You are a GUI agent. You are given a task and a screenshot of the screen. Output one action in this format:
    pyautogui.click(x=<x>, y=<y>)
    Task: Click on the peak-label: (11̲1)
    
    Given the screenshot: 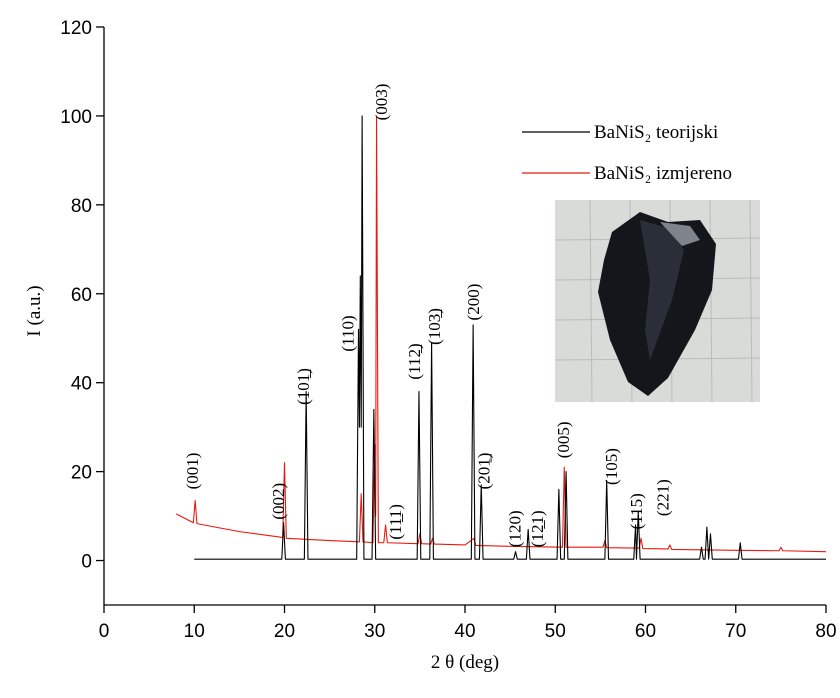 What is the action you would take?
    pyautogui.click(x=395, y=522)
    